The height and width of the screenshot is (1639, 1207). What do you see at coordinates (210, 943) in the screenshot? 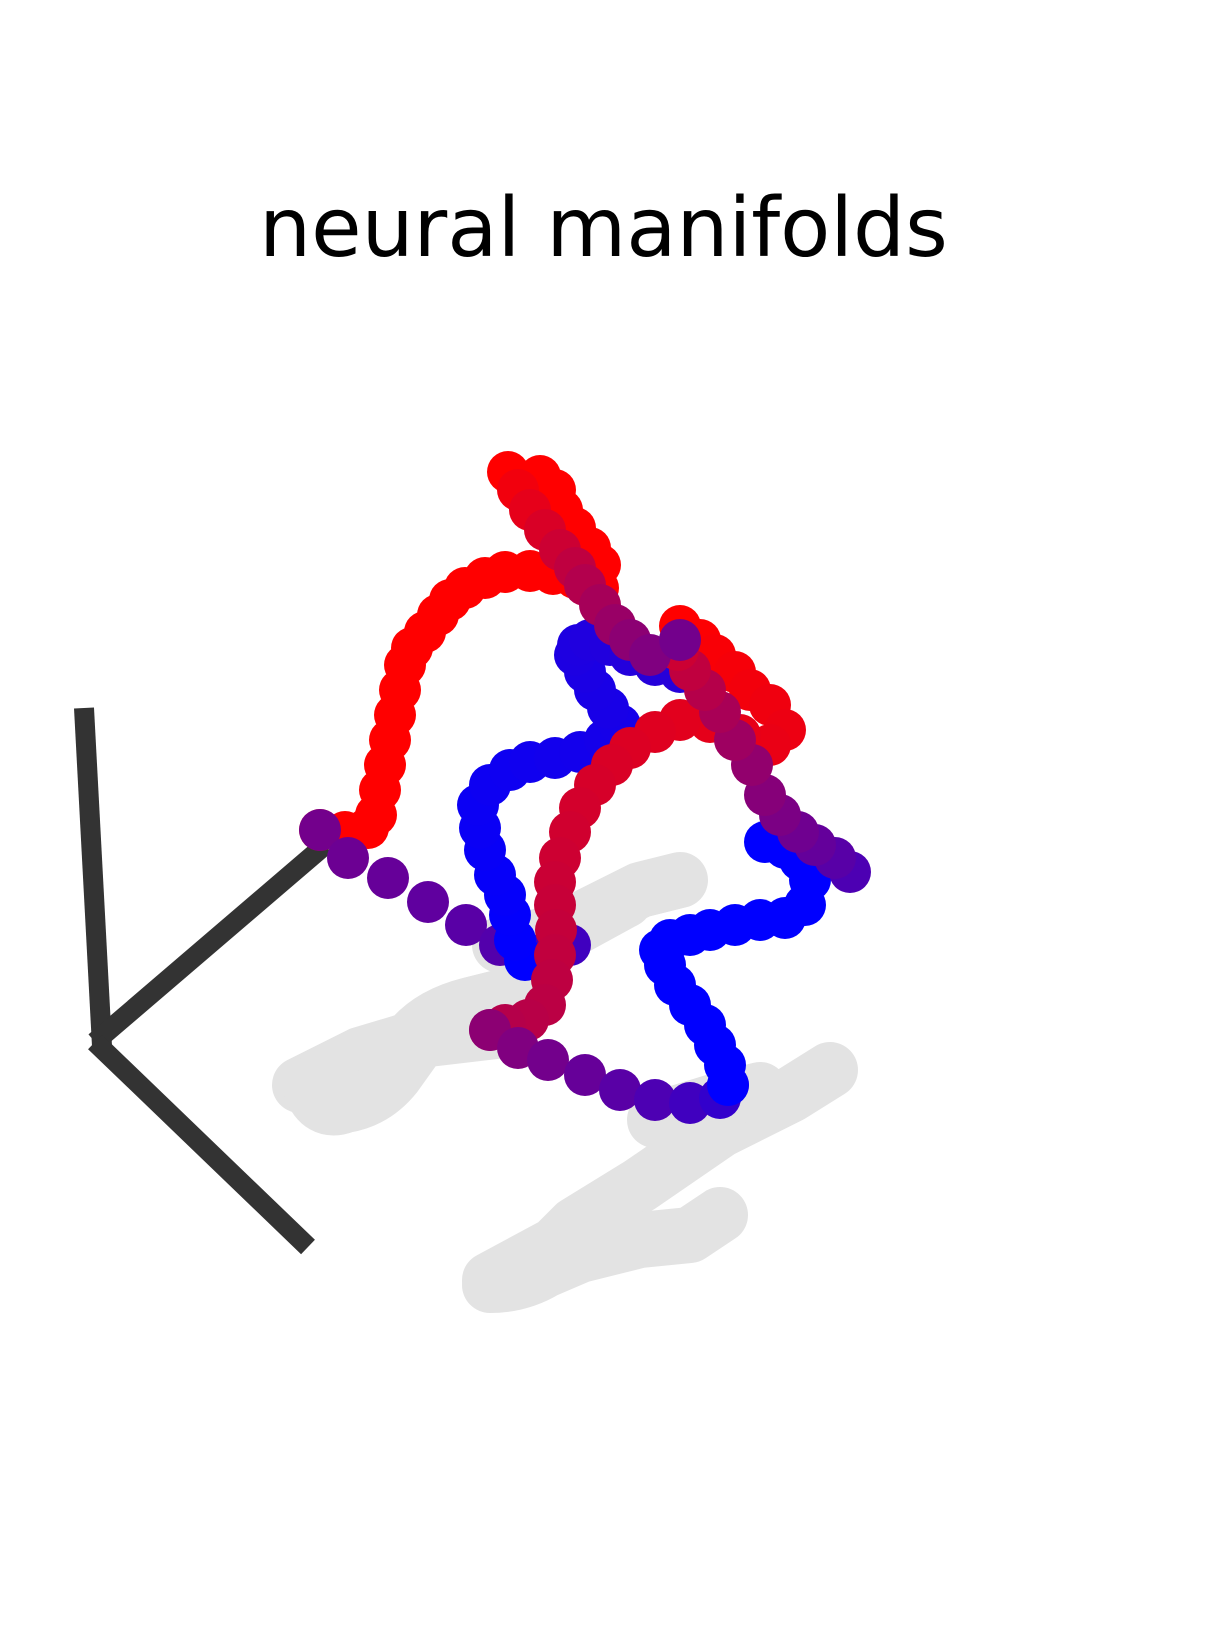
I see `axis-diagonal-up` at bounding box center [210, 943].